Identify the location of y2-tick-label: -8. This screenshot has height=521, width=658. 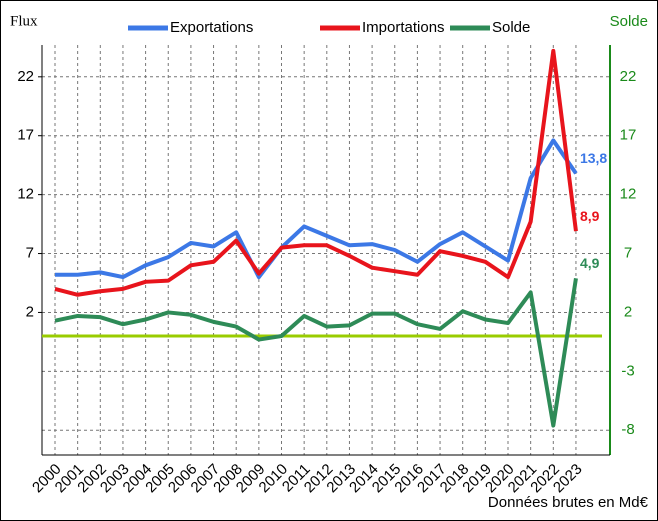
(627, 429).